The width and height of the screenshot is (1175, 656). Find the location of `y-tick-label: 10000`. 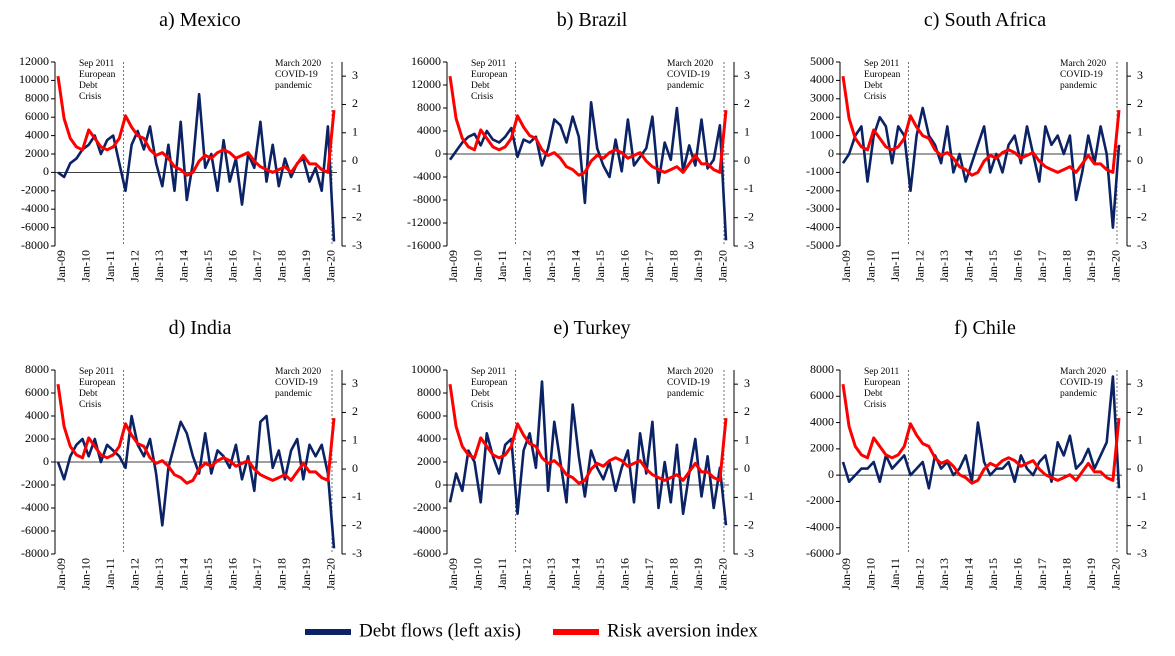

y-tick-label: 10000 is located at coordinates (34, 79).